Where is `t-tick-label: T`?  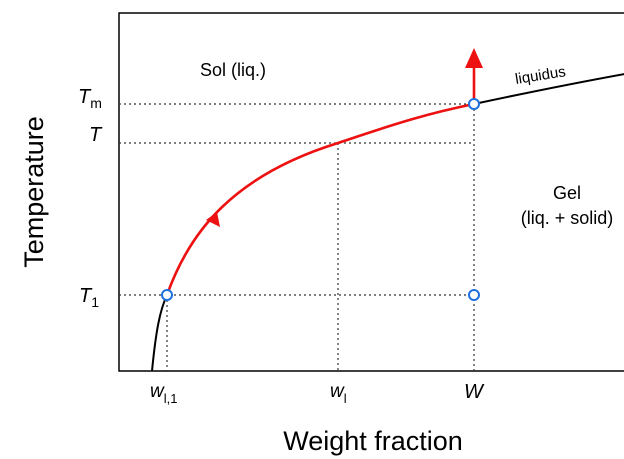 t-tick-label: T is located at coordinates (96, 135).